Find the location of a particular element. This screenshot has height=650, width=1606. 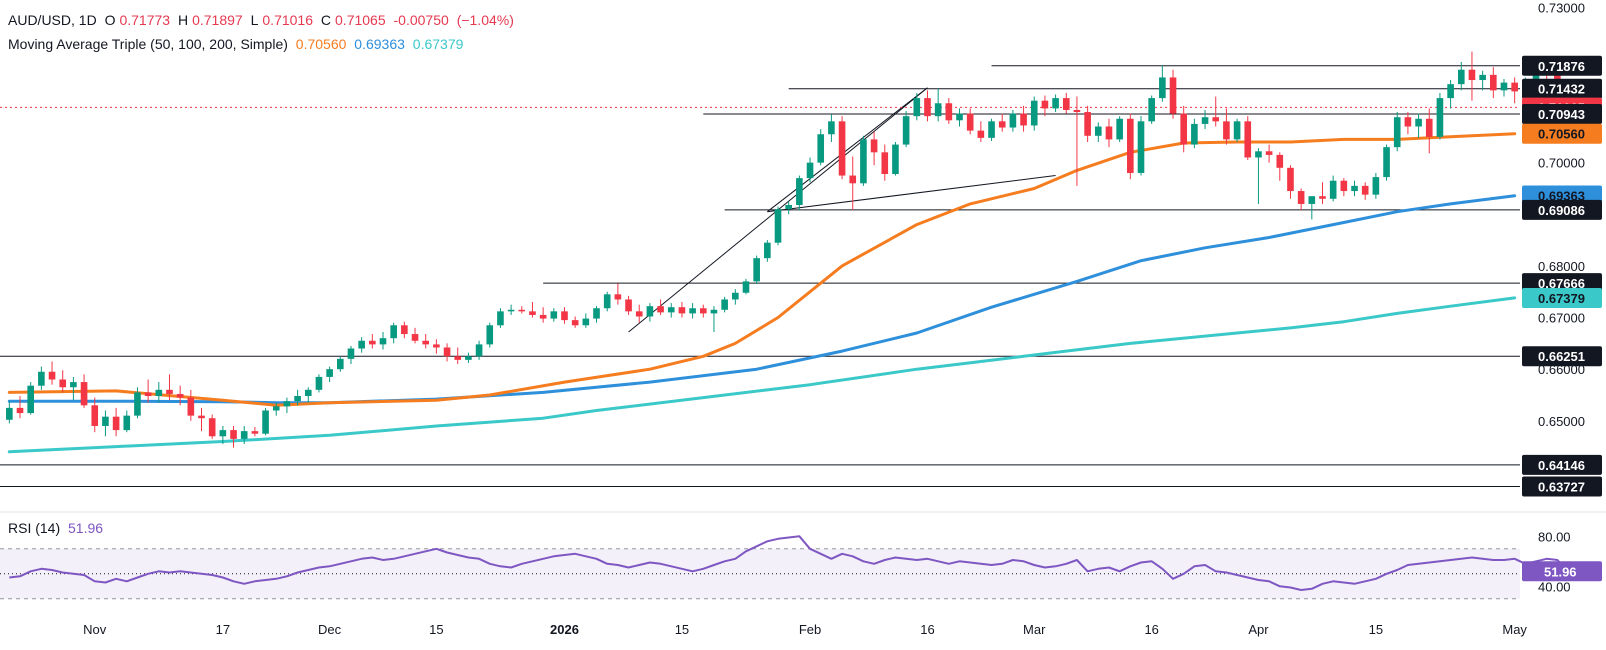

x-tick-label: 16 is located at coordinates (1151, 629).